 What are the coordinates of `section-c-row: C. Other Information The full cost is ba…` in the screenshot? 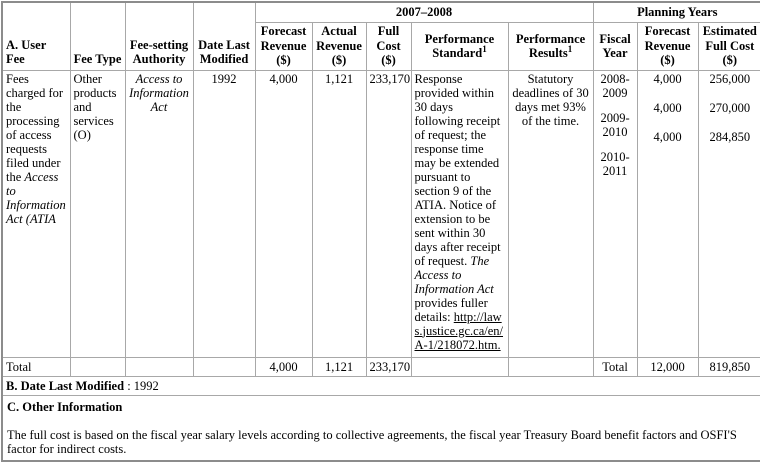 It's located at (380, 427).